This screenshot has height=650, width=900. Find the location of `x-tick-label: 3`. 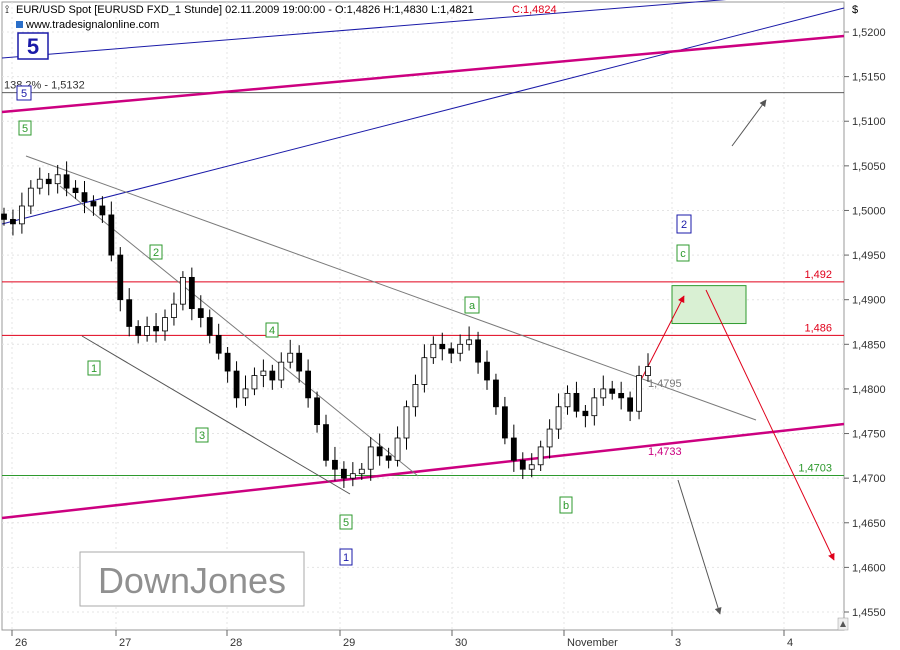

x-tick-label: 3 is located at coordinates (678, 643).